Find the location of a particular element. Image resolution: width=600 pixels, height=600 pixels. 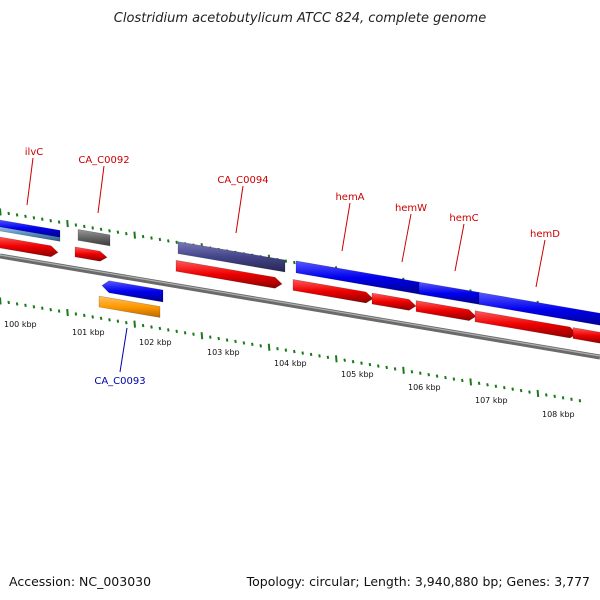

gene-label-hemW: hemW is located at coordinates (411, 208).